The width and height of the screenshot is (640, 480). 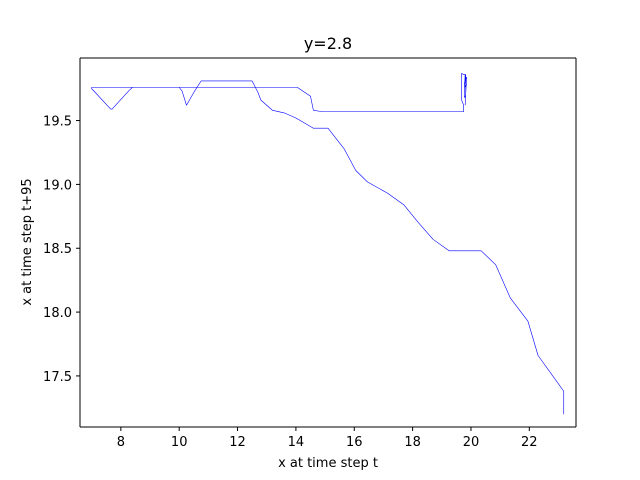 I want to click on x-axis-label: x at time step t, so click(x=328, y=463).